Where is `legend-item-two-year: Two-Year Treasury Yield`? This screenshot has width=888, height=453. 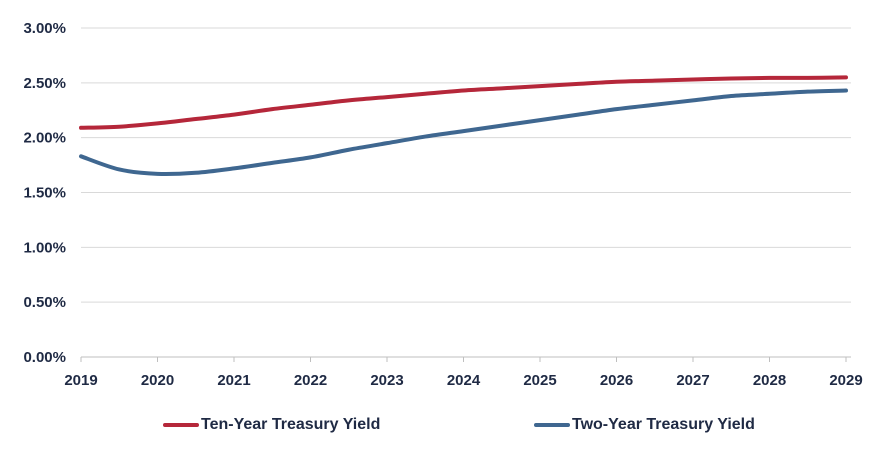 legend-item-two-year: Two-Year Treasury Yield is located at coordinates (644, 425).